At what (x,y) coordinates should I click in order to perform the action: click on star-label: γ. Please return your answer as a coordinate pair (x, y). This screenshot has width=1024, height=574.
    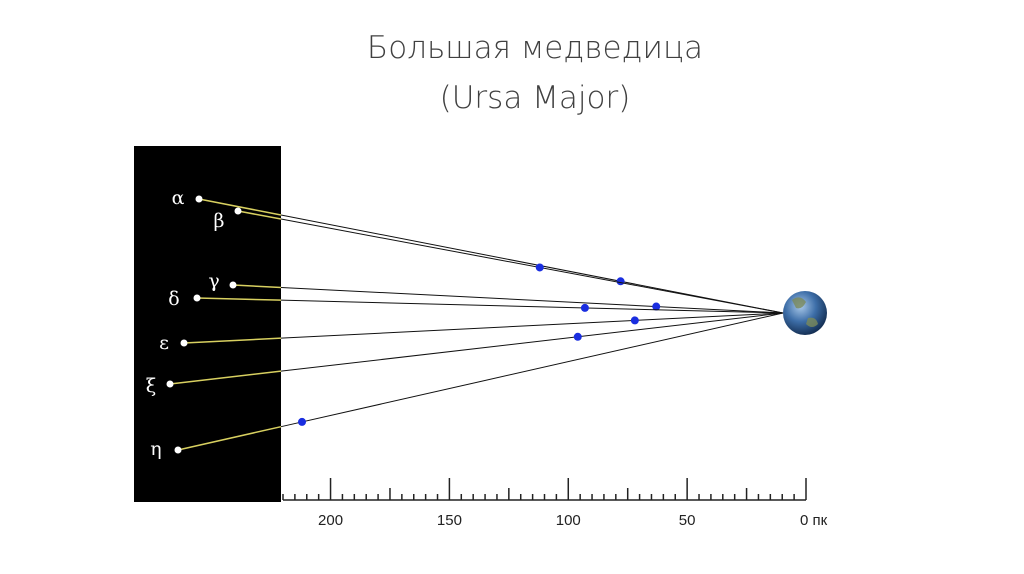
    Looking at the image, I should click on (213, 281).